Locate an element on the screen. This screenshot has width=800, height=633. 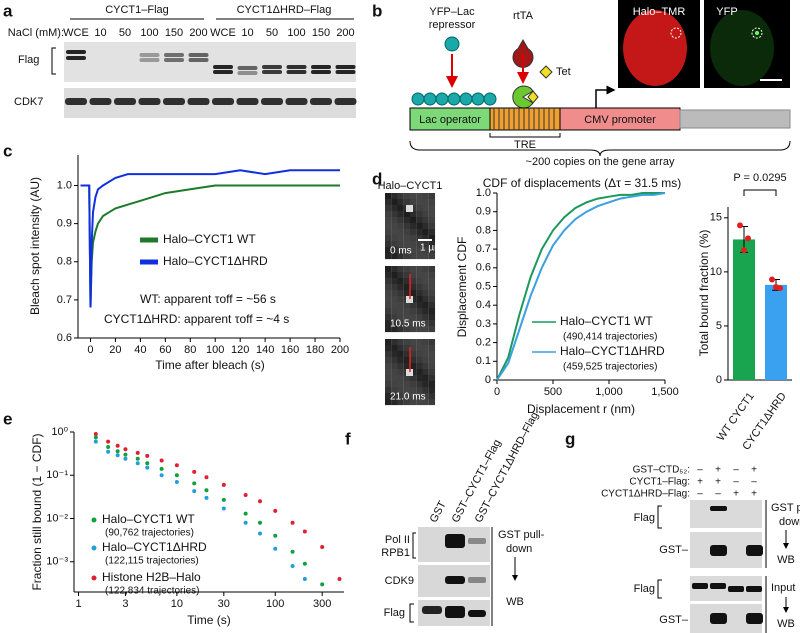
image-label: Halo–TMR is located at coordinates (659, 12).